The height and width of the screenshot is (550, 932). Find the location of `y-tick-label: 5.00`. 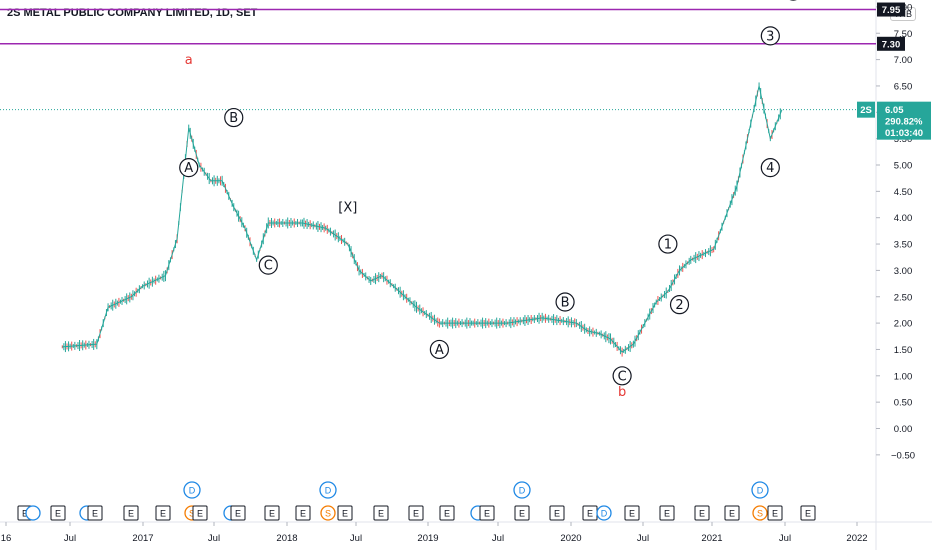

y-tick-label: 5.00 is located at coordinates (903, 166).